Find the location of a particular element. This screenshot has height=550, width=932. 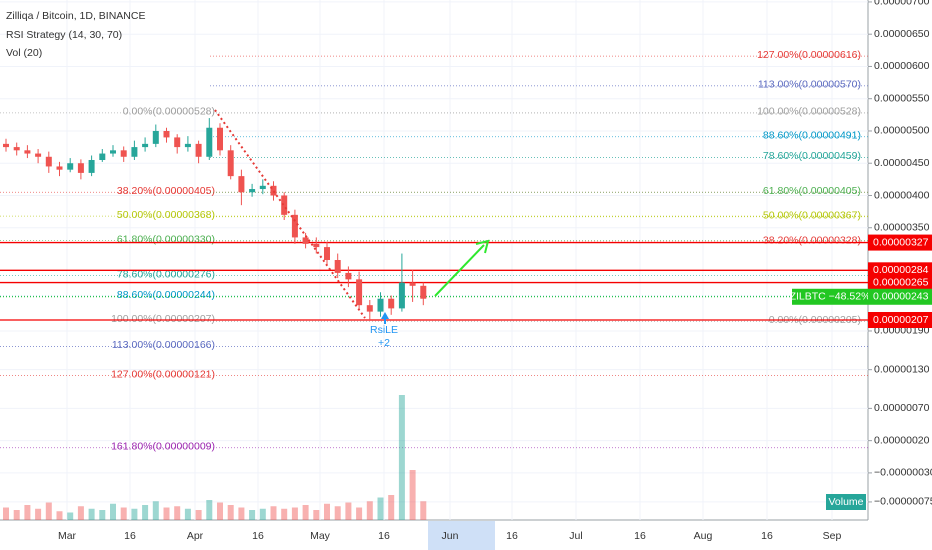

fib-label: 100.00%(0.00000207) is located at coordinates (163, 319).